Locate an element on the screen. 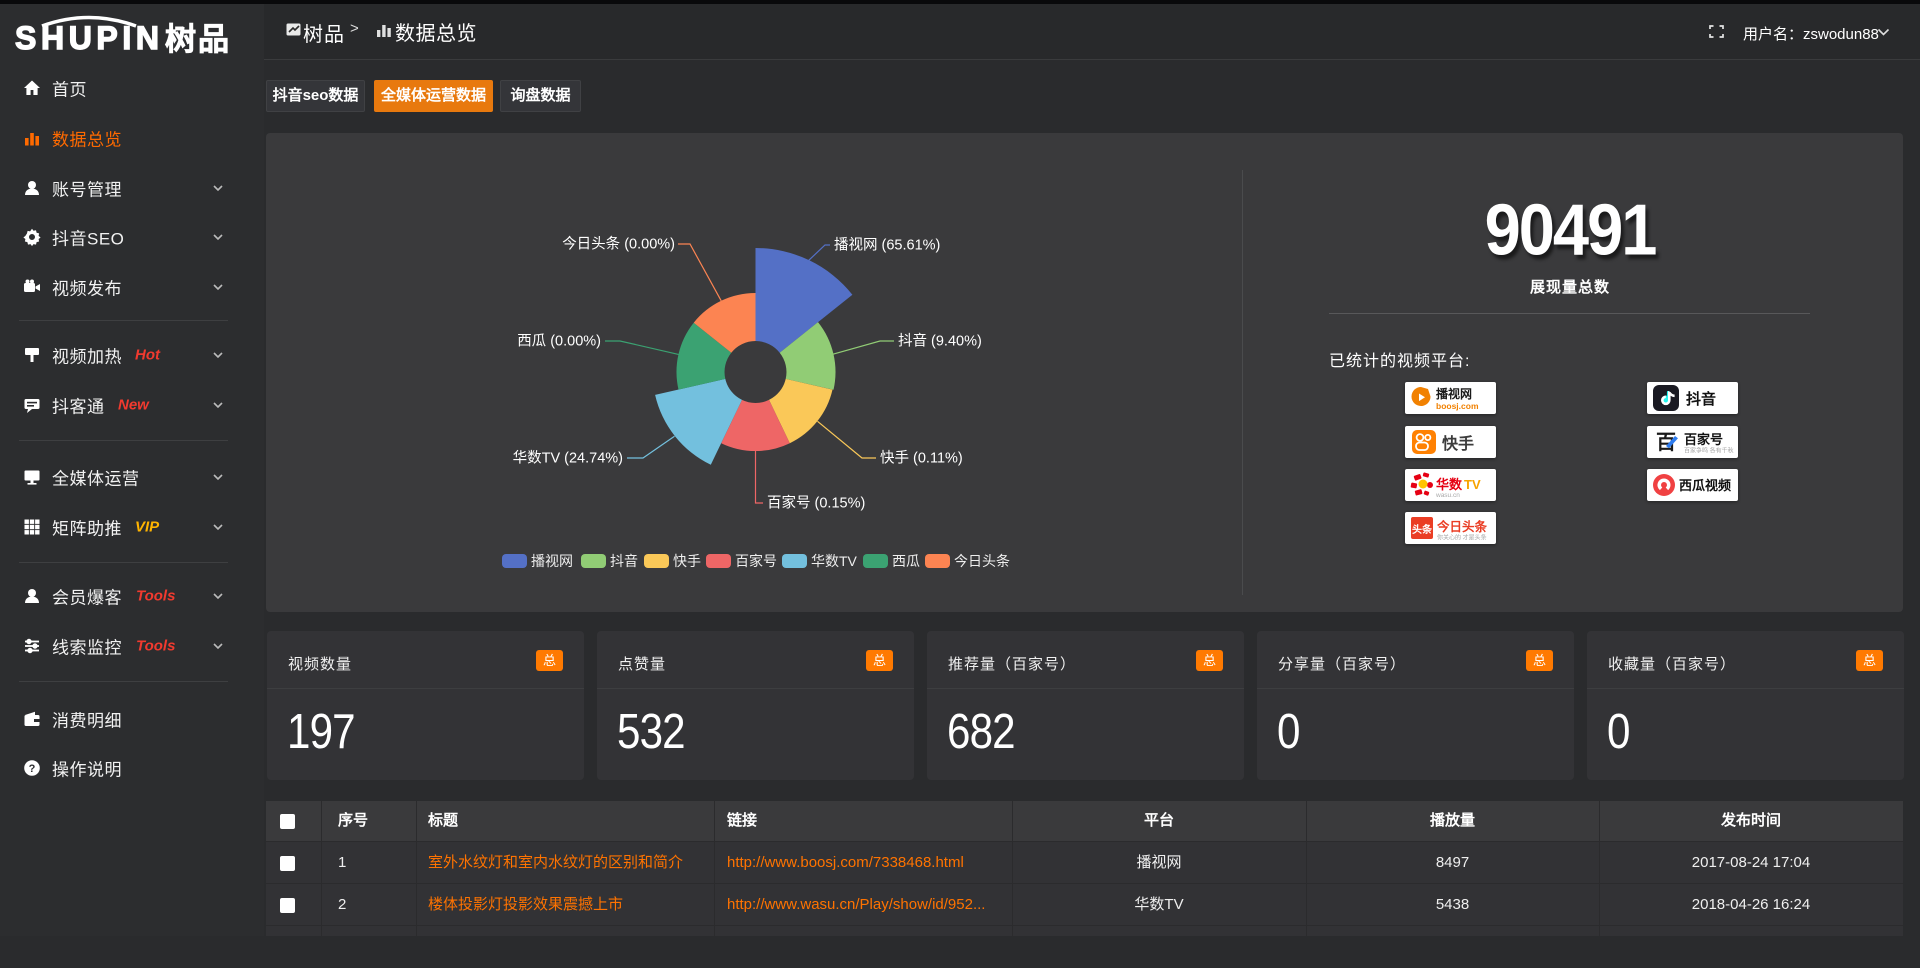 Image resolution: width=1920 pixels, height=968 pixels. svg-text: boosj.com is located at coordinates (1457, 406).